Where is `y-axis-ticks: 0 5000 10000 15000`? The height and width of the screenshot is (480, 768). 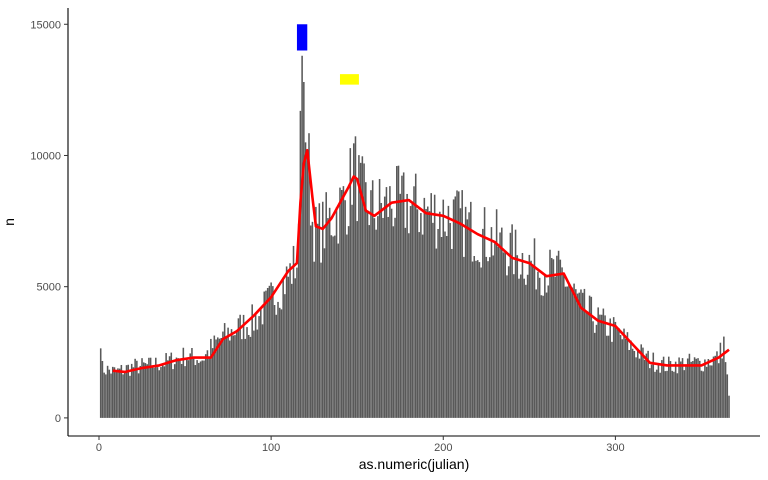 y-axis-ticks: 0 5000 10000 15000 is located at coordinates (49, 222).